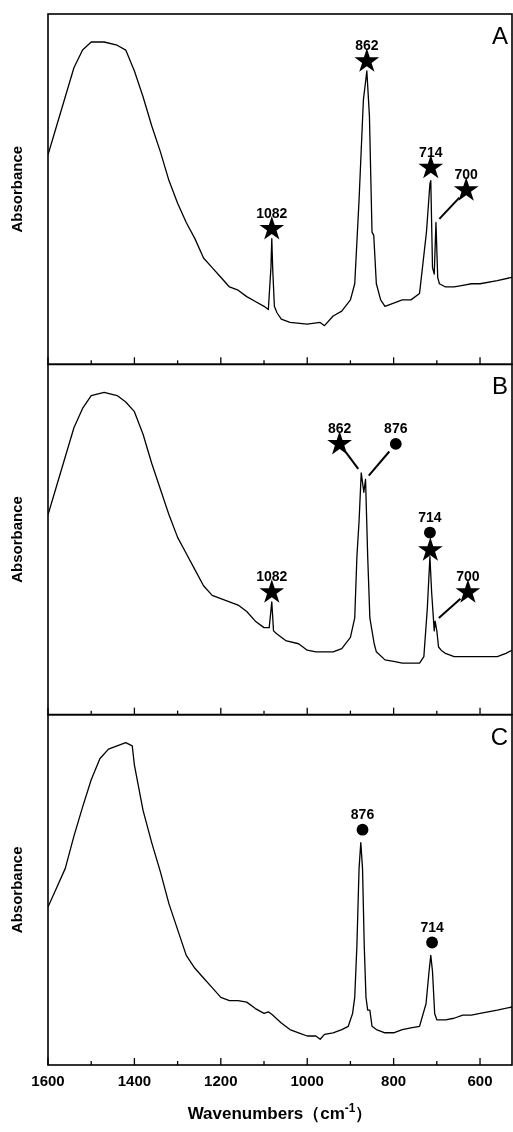  What do you see at coordinates (499, 736) in the screenshot?
I see `chart-title: C` at bounding box center [499, 736].